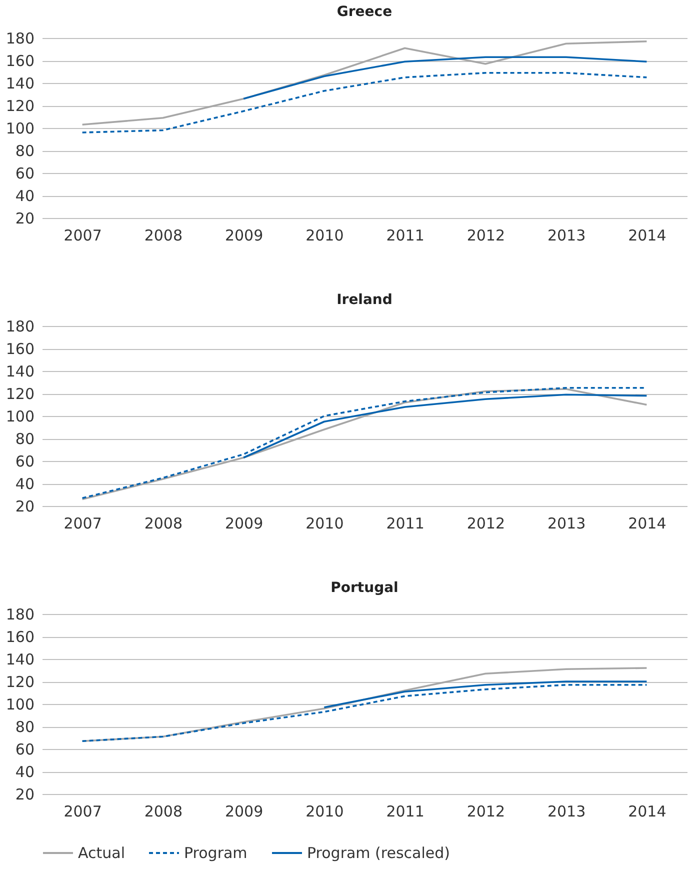  I want to click on legend-label: Actual, so click(101, 853).